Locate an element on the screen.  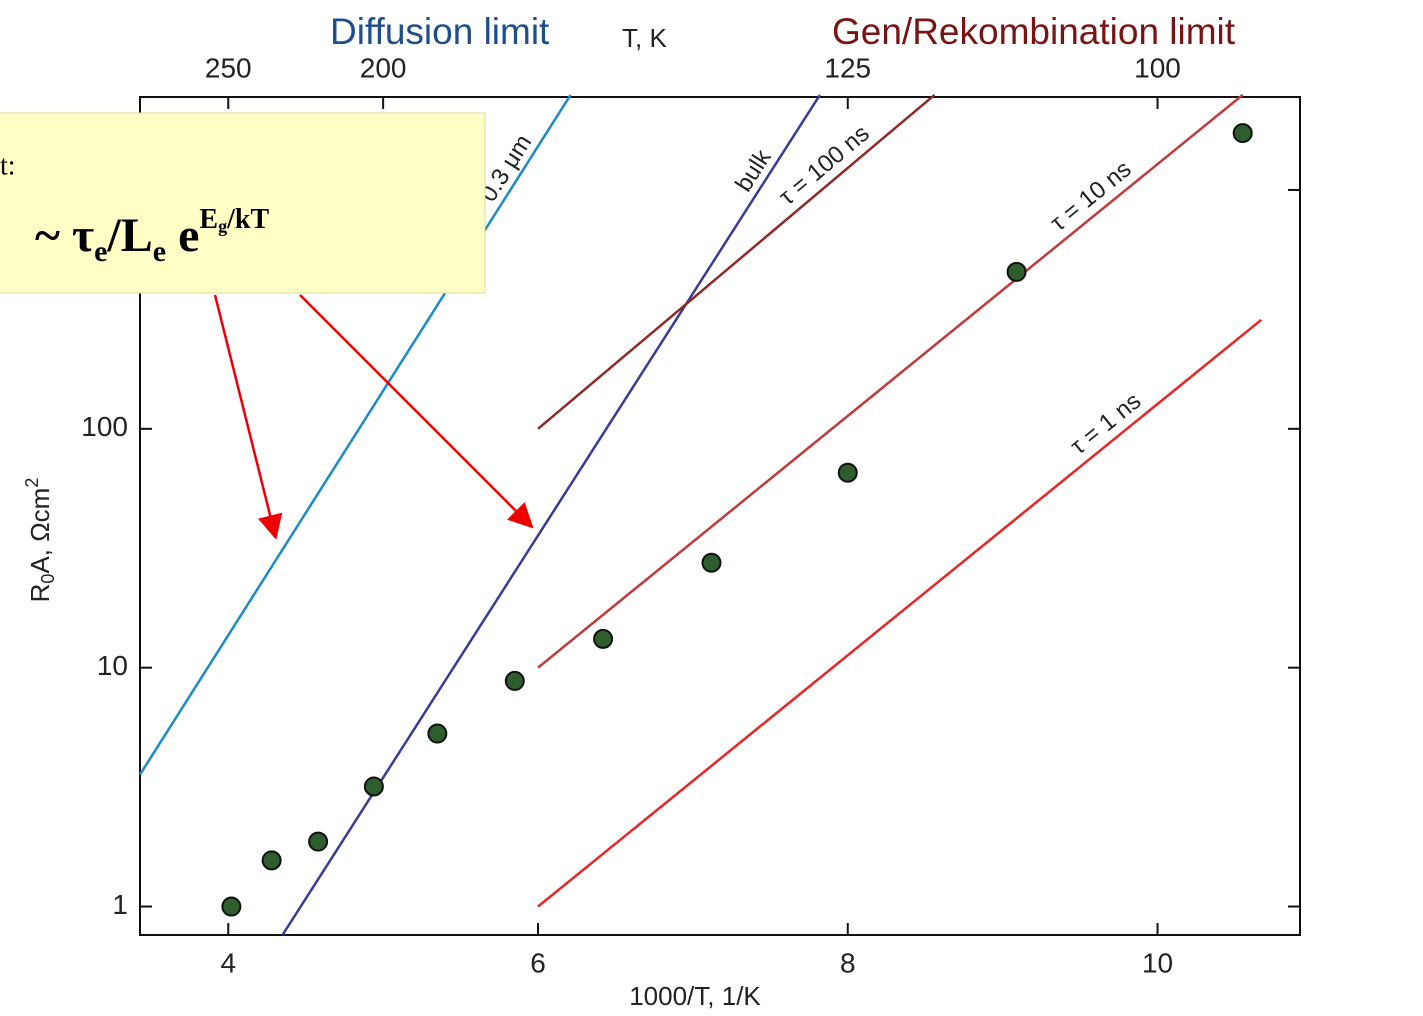
y-tick-label: 100 is located at coordinates (104, 426).